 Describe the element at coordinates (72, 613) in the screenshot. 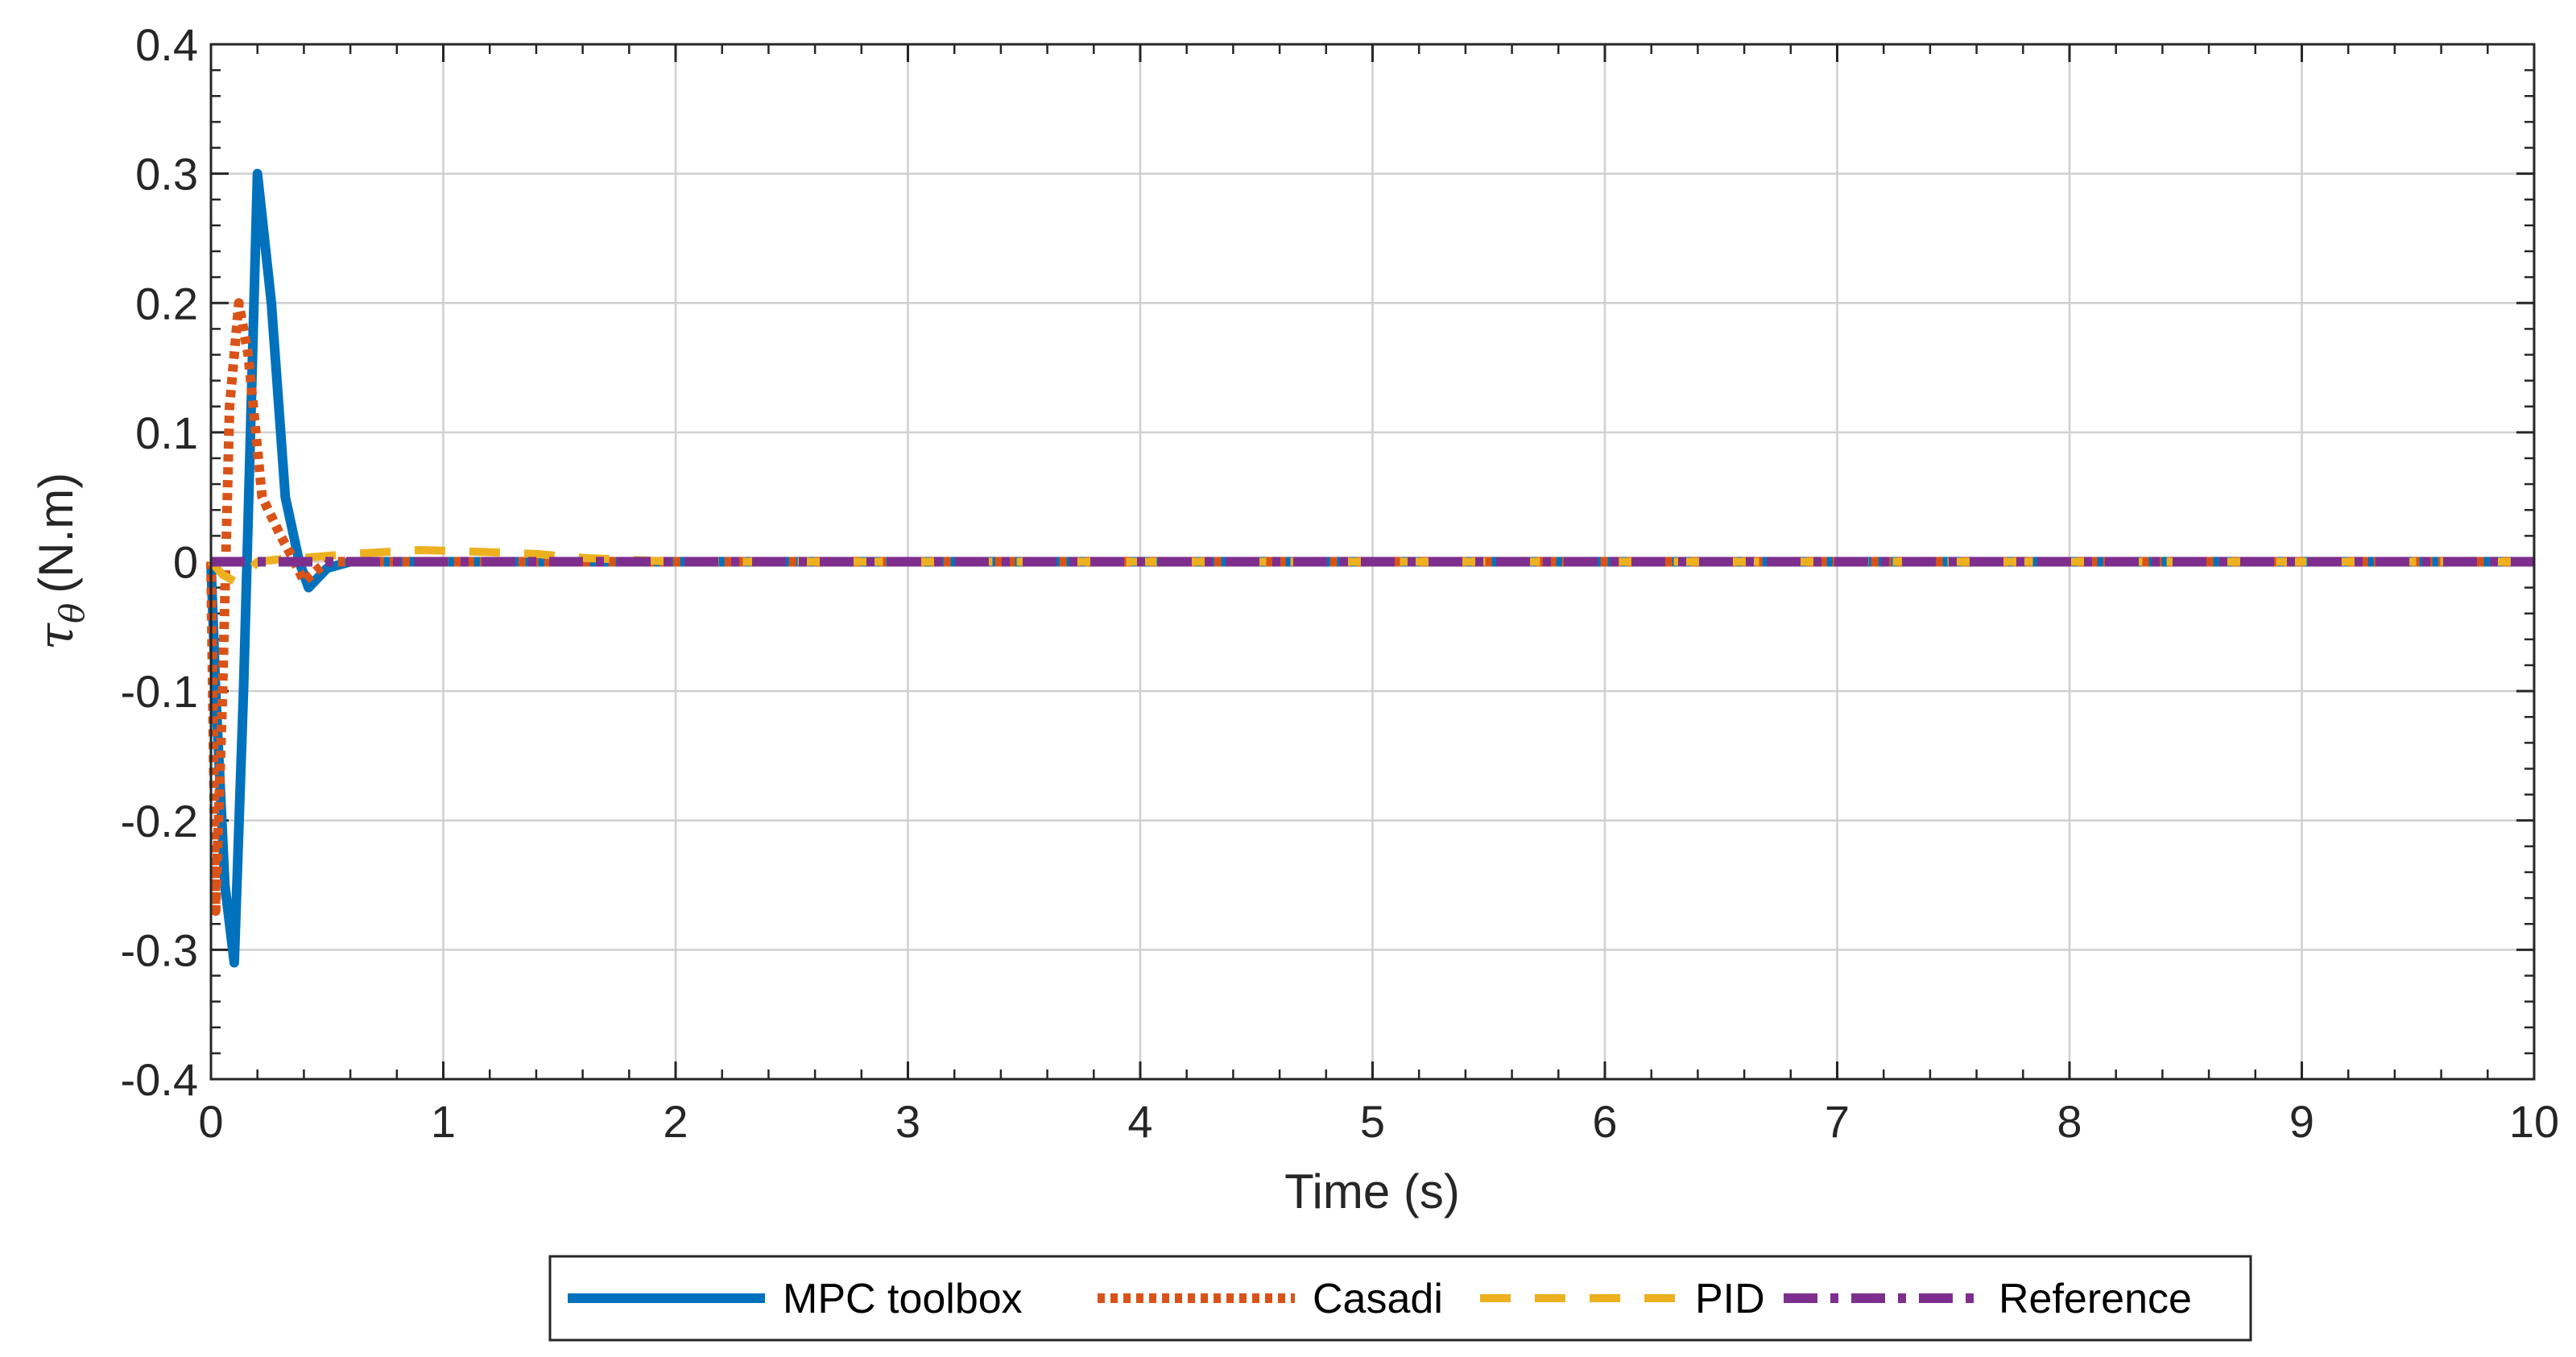

I see `y-axis-label-subscript: θ` at that location.